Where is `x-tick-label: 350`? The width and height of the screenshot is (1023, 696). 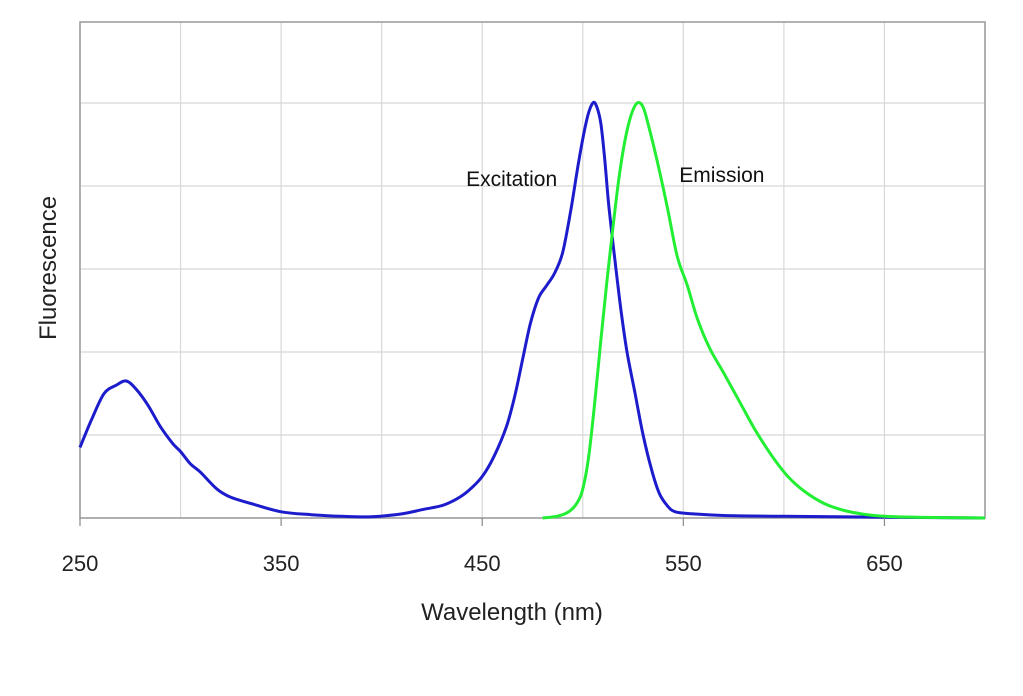 x-tick-label: 350 is located at coordinates (281, 563).